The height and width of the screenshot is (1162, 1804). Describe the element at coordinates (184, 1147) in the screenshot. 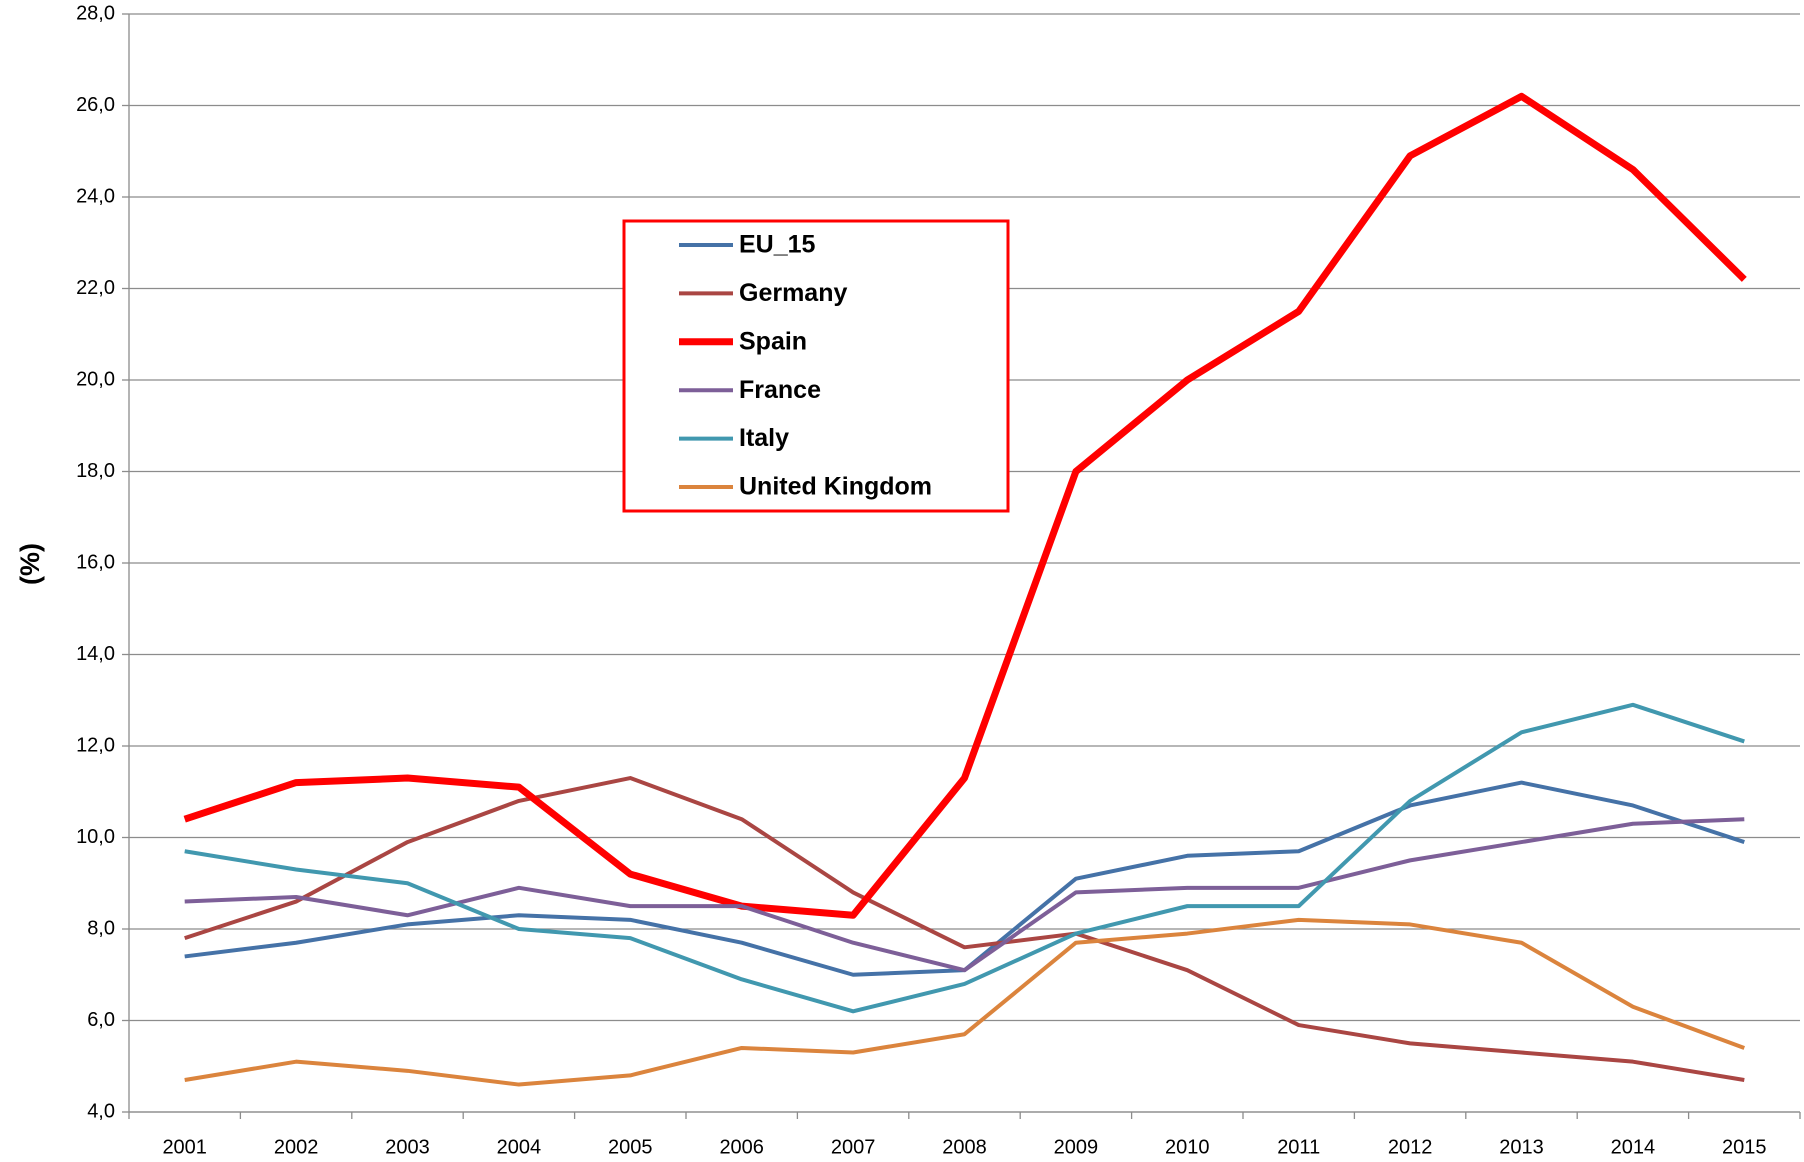

I see `x-tick-label: 2001` at that location.